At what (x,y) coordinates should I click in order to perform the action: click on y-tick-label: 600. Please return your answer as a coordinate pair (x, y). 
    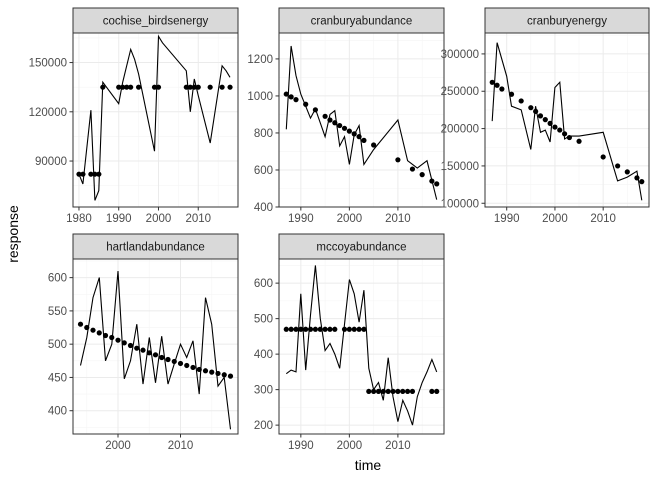
    Looking at the image, I should click on (263, 284).